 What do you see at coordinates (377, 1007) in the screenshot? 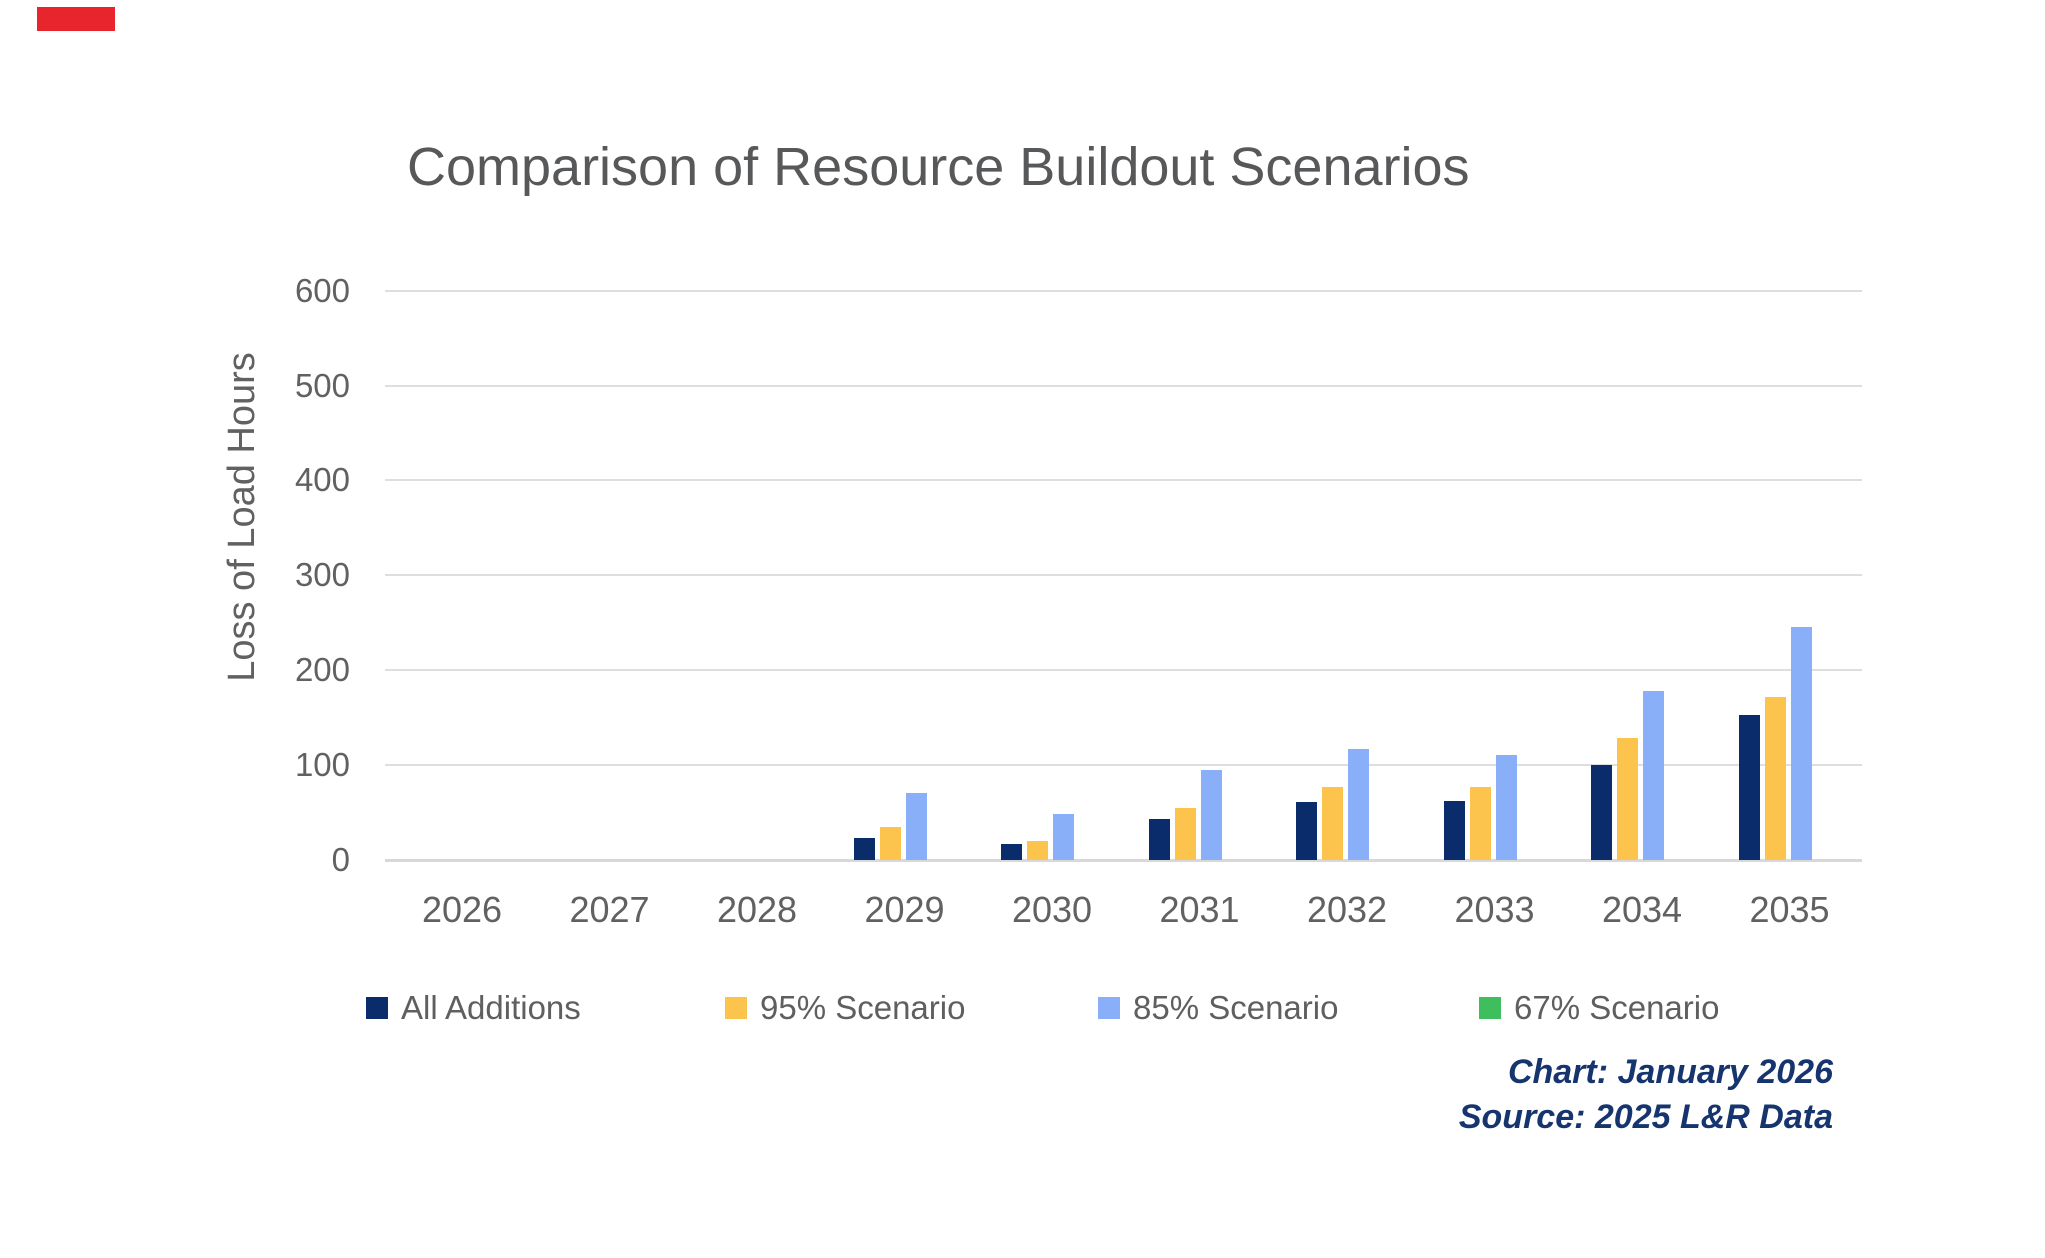
I see `legend-swatch-all-additions` at bounding box center [377, 1007].